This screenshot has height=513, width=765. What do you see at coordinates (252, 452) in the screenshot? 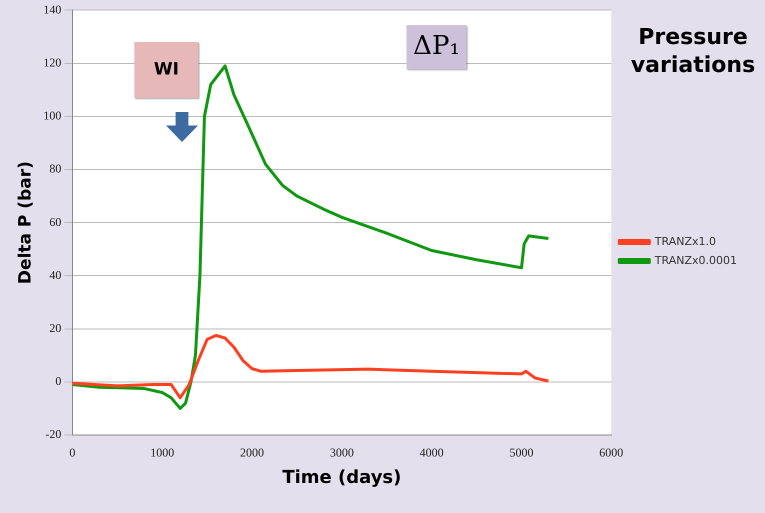
I see `x-tick-label: 2000` at bounding box center [252, 452].